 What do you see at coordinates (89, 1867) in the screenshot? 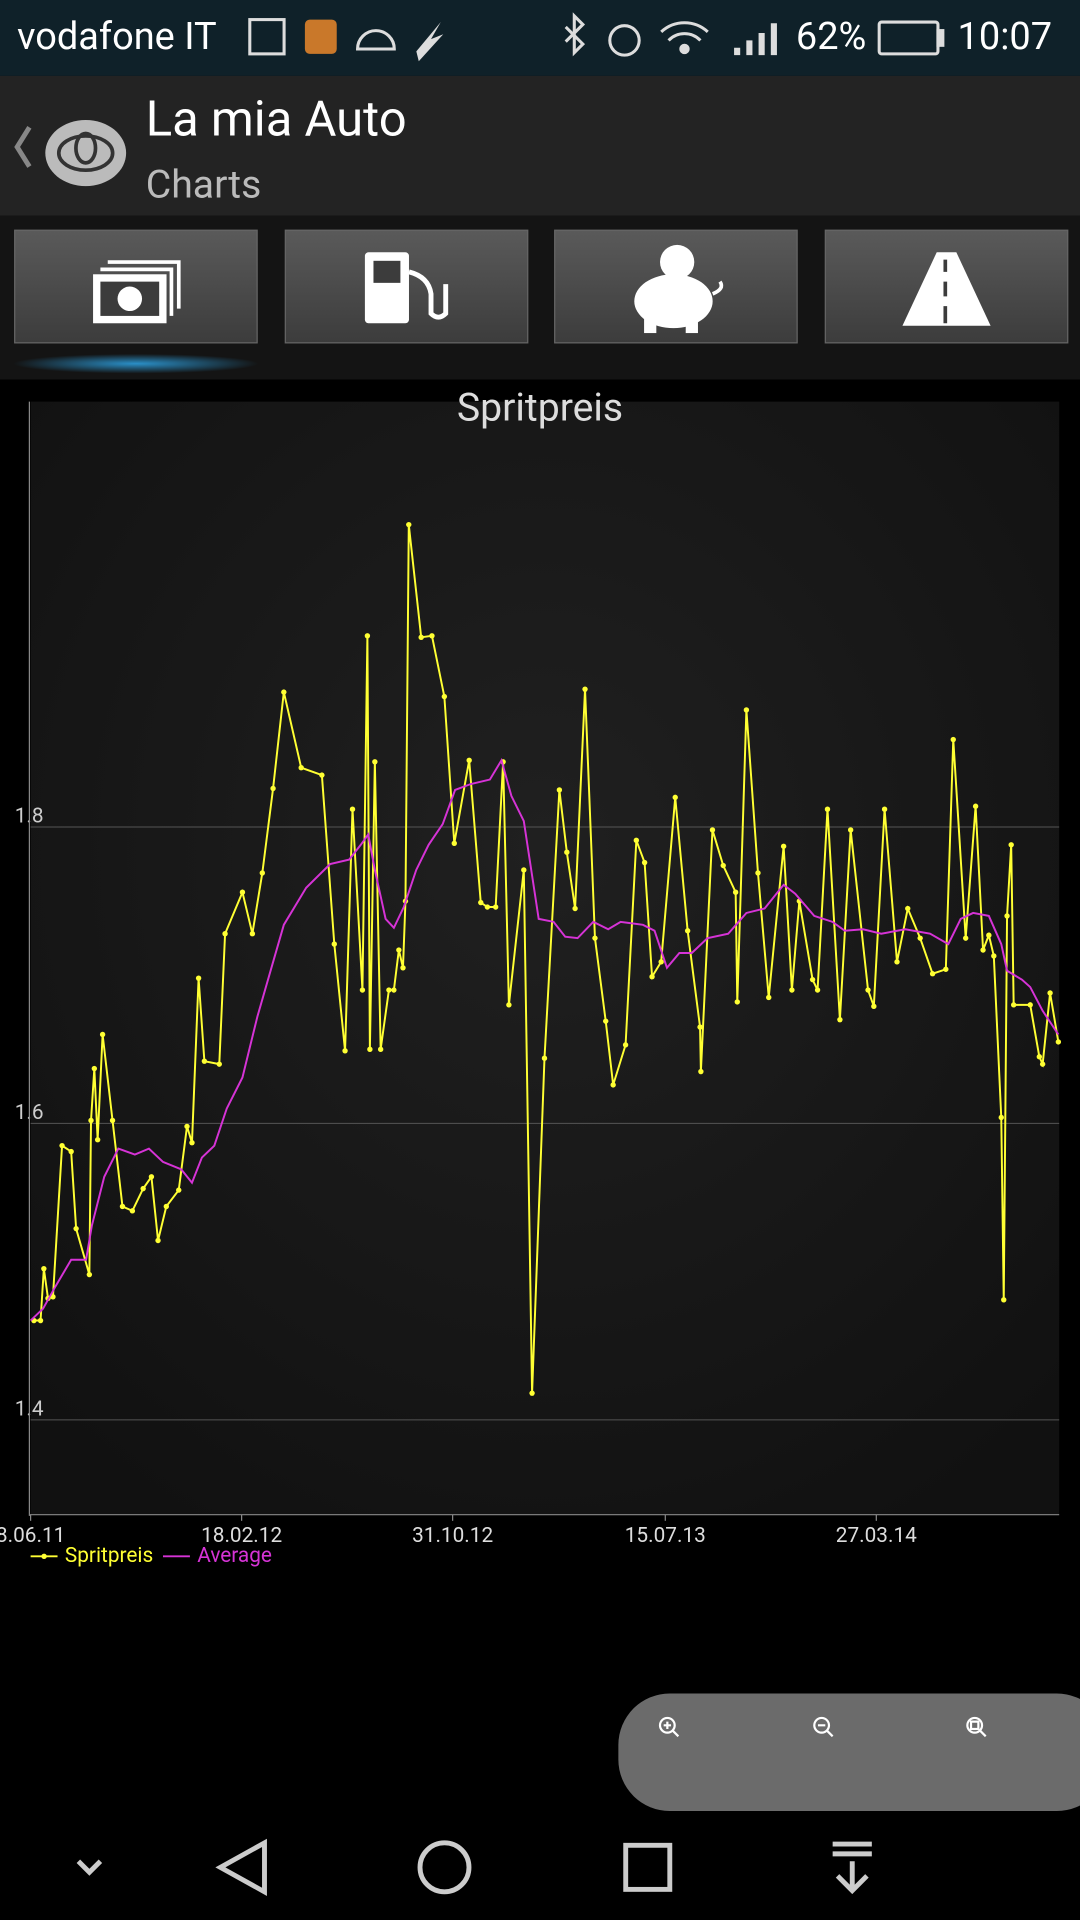
I see `nav-hide` at bounding box center [89, 1867].